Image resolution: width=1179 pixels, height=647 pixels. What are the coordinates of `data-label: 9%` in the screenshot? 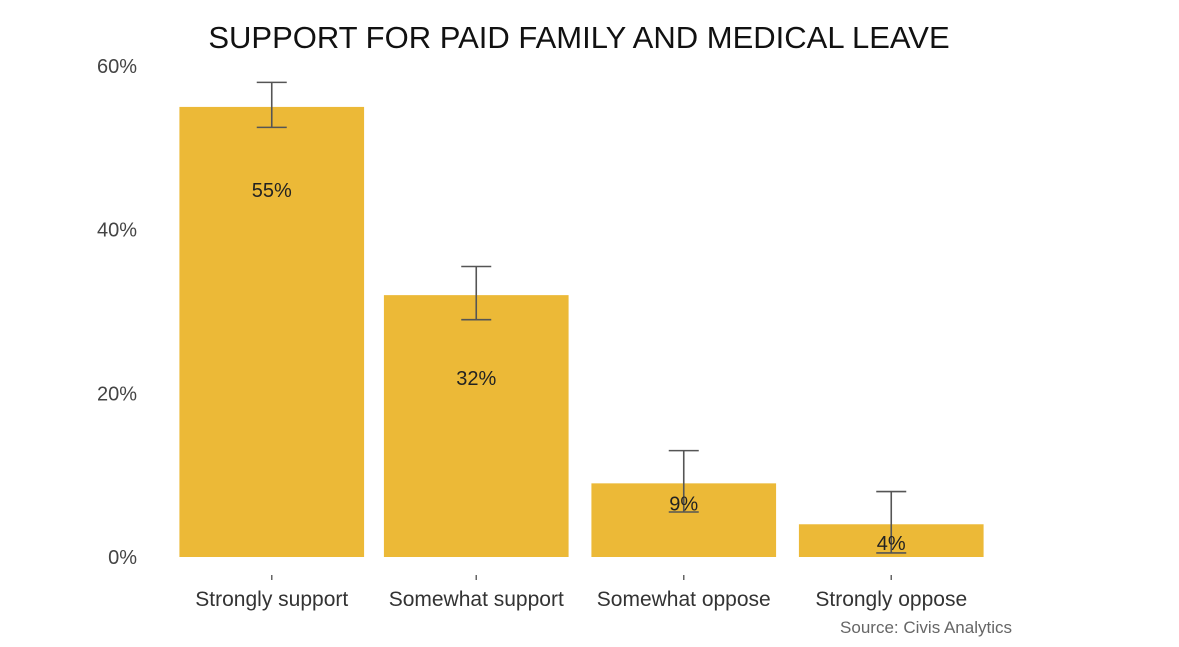 It's located at (683, 504).